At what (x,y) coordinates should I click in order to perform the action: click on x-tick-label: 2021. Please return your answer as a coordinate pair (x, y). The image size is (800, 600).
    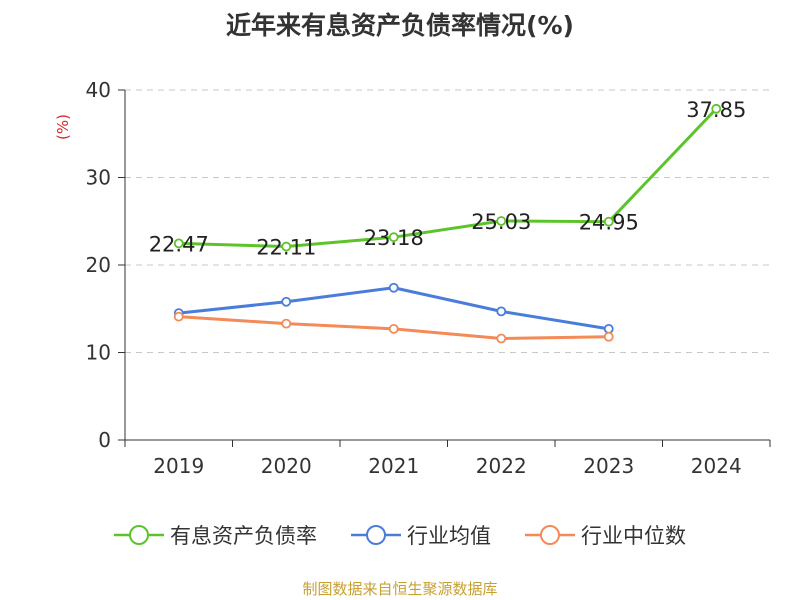
    Looking at the image, I should click on (393, 466).